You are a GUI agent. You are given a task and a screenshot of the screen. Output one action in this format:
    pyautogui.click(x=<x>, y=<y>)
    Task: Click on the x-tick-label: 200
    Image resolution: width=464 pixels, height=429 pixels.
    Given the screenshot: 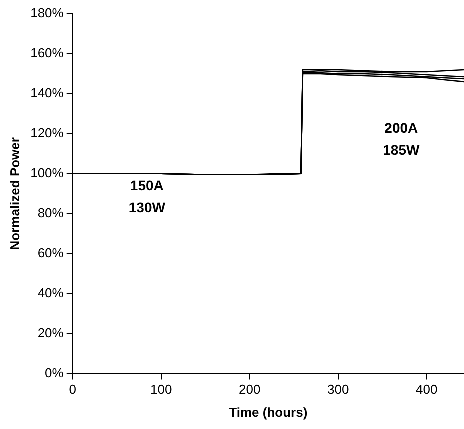 What is the action you would take?
    pyautogui.click(x=249, y=390)
    